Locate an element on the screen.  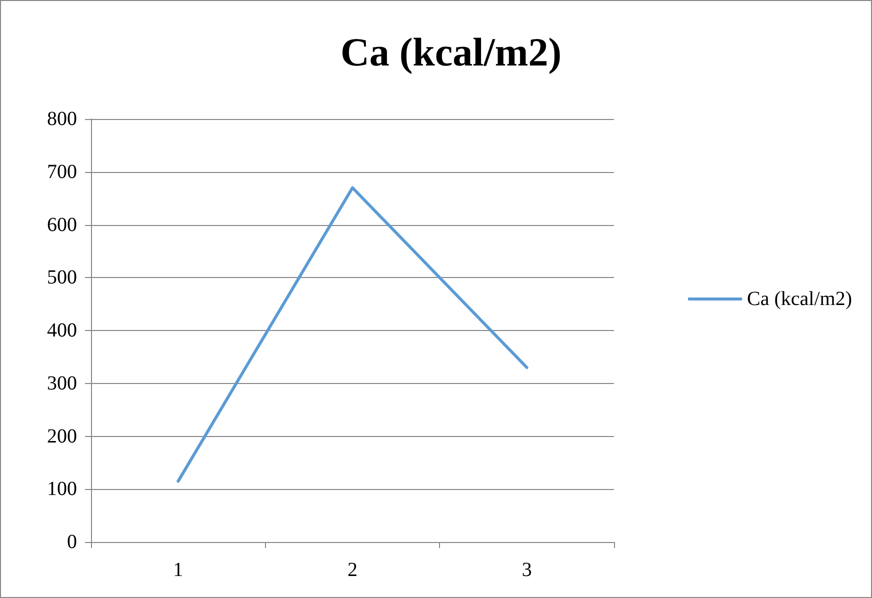
y-tick-label: 300 is located at coordinates (62, 383).